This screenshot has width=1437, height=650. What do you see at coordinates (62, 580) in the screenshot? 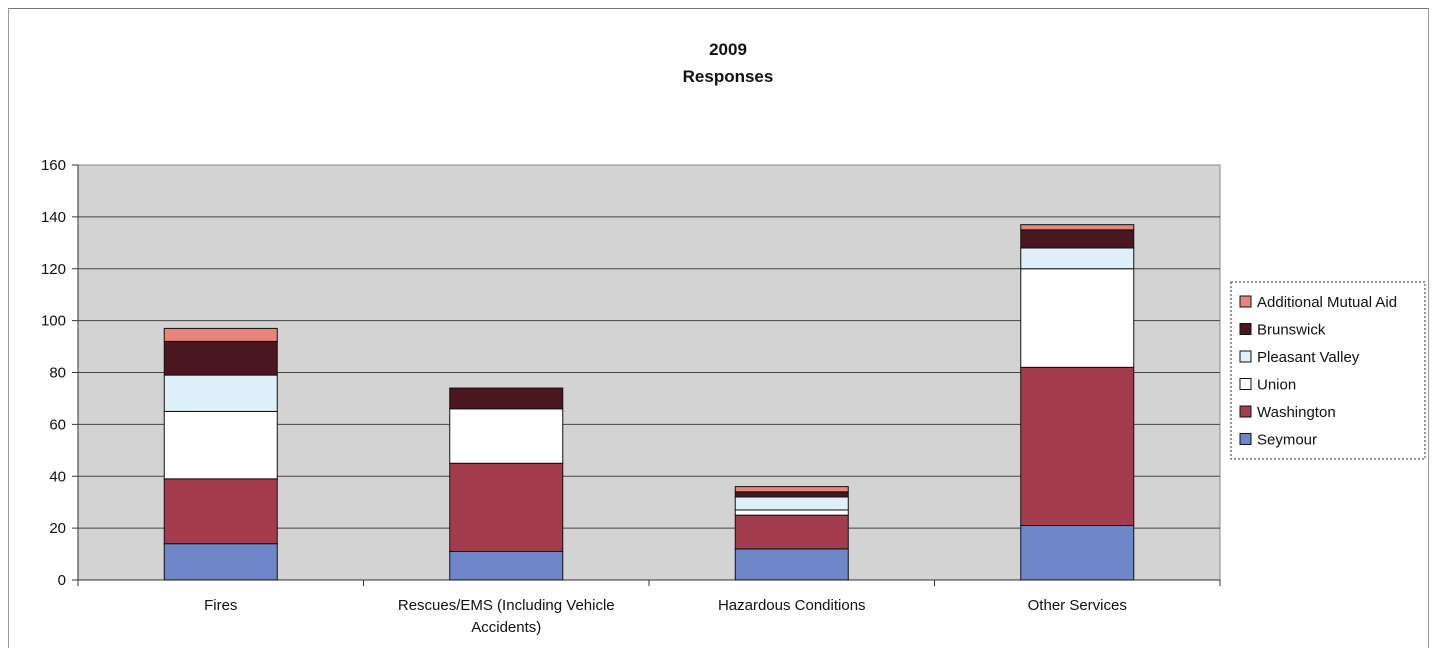
I see `y-tick-label: 0` at bounding box center [62, 580].